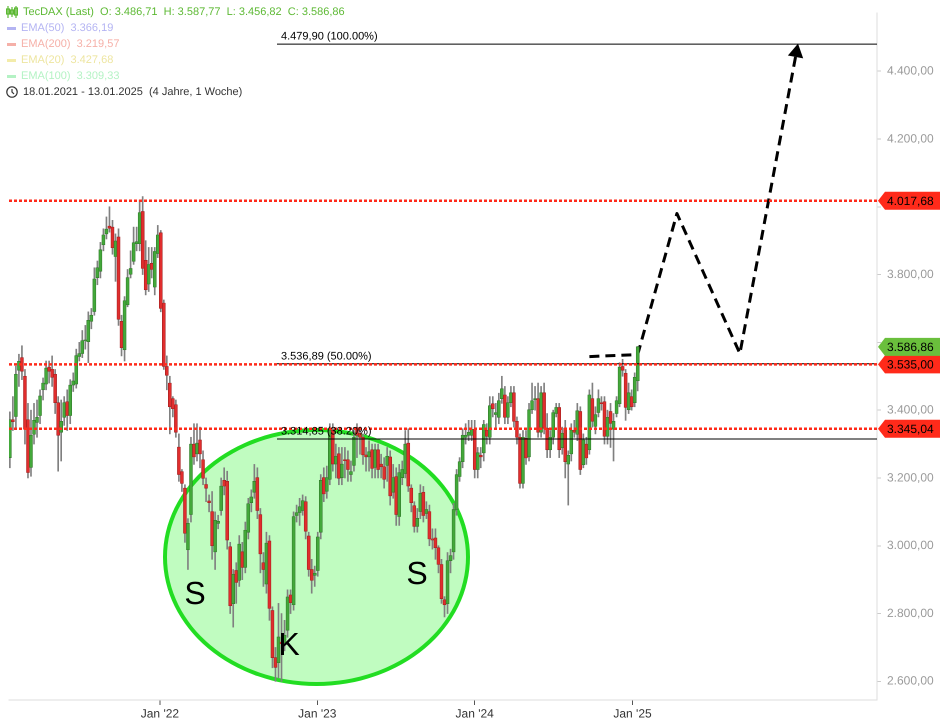 This screenshot has height=720, width=940. I want to click on ref-line-label: 3.535,00, so click(910, 365).